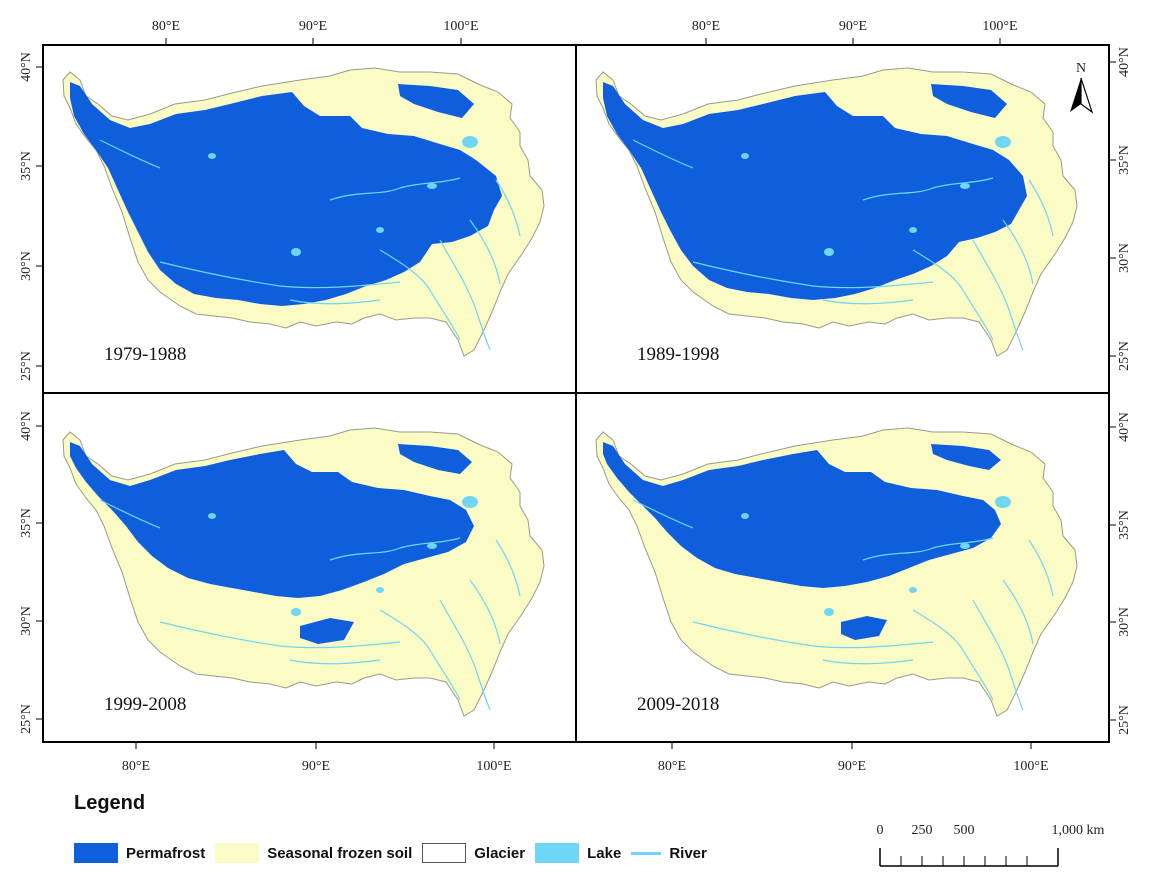 Image resolution: width=1155 pixels, height=875 pixels. I want to click on north-arrow-icon: N, so click(1082, 87).